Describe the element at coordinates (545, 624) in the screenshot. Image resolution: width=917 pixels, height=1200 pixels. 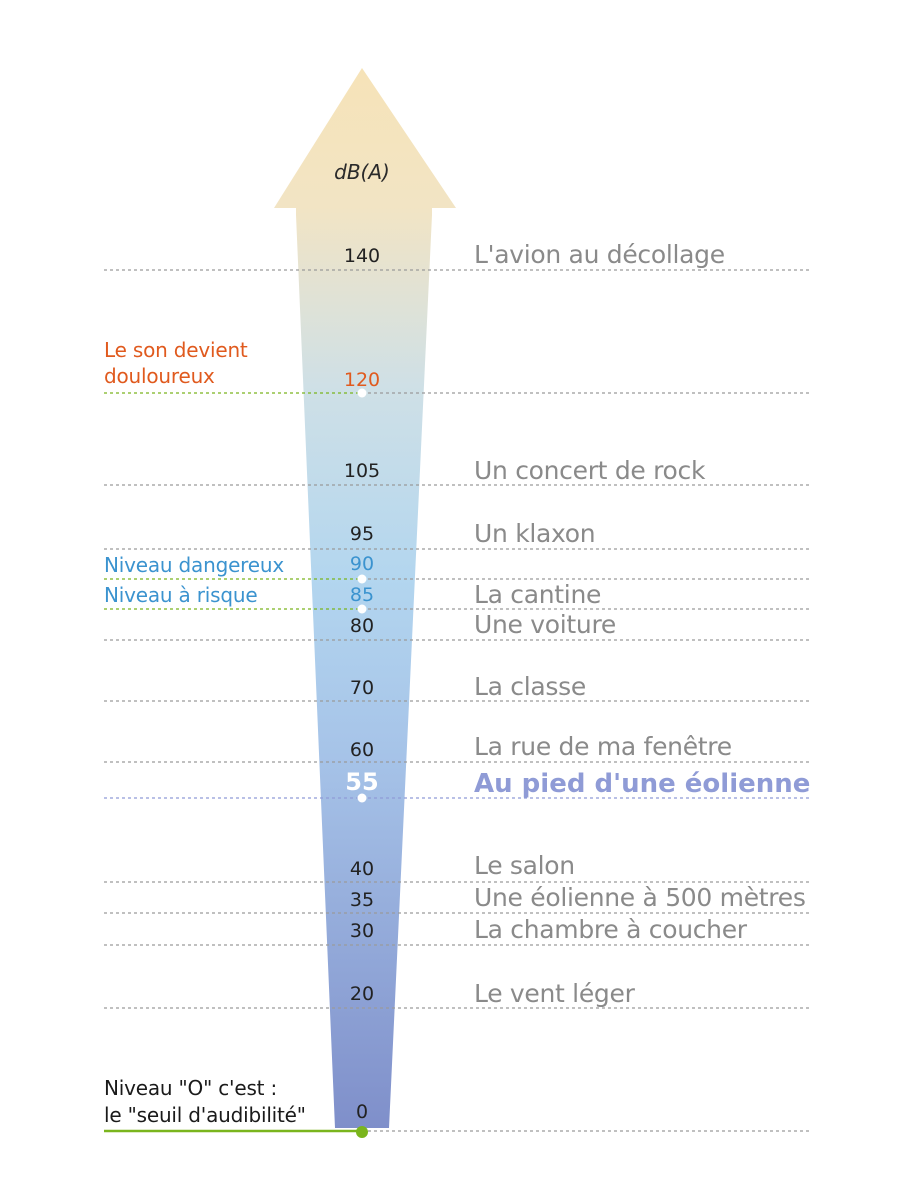
I see `desc-80: Une voiture` at that location.